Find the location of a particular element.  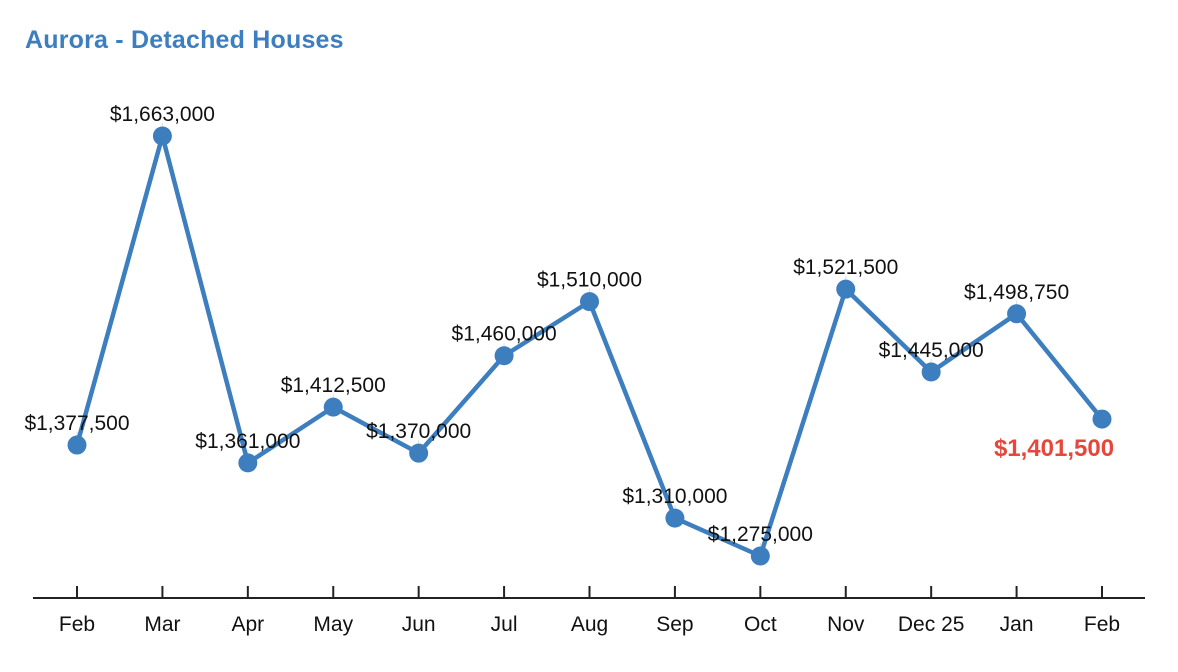

value-label: $1,510,000 is located at coordinates (589, 280).